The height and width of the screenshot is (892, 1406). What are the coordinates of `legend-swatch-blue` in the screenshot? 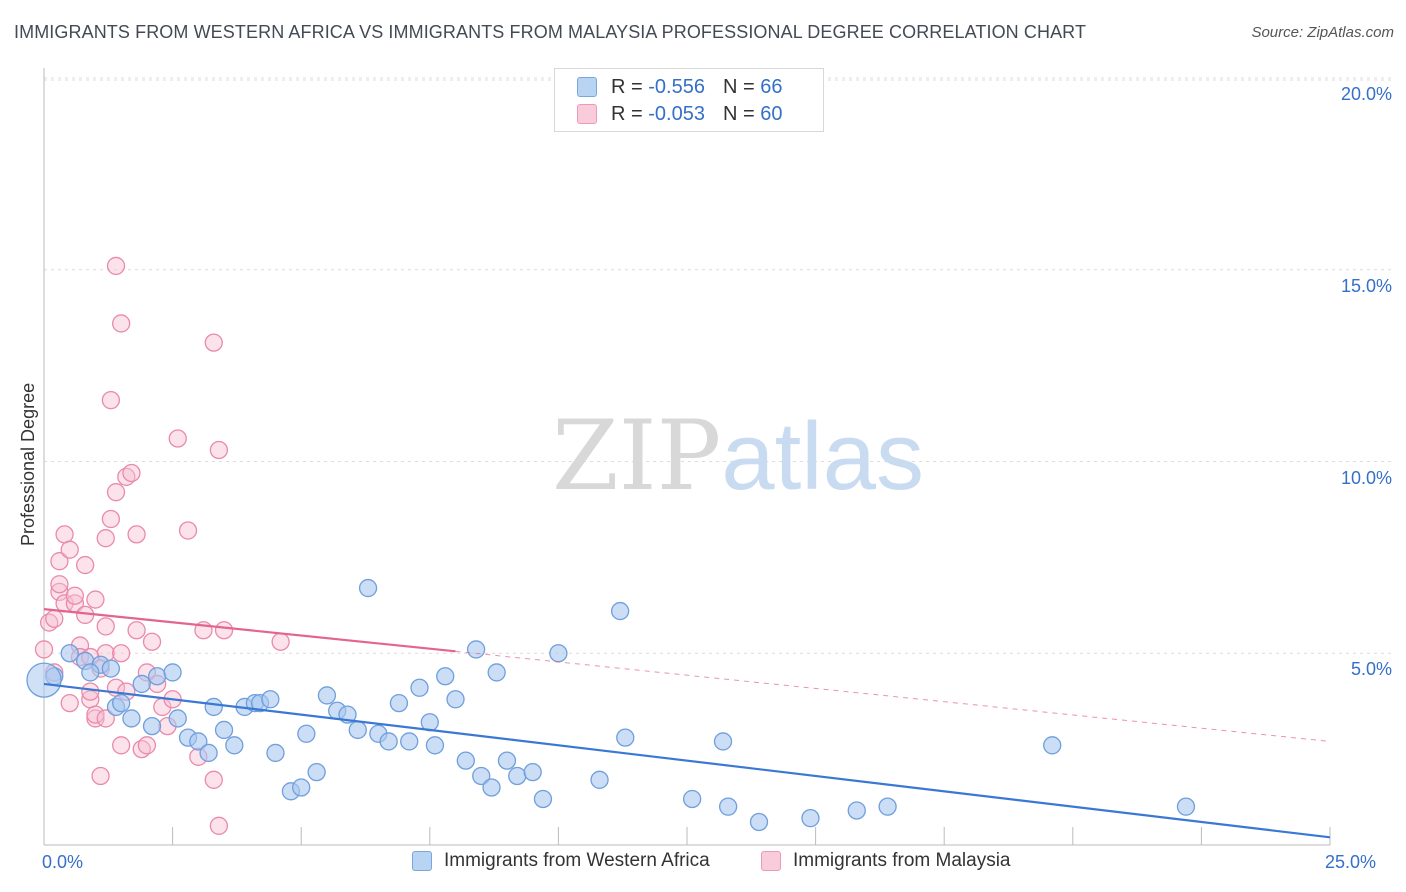 It's located at (587, 87).